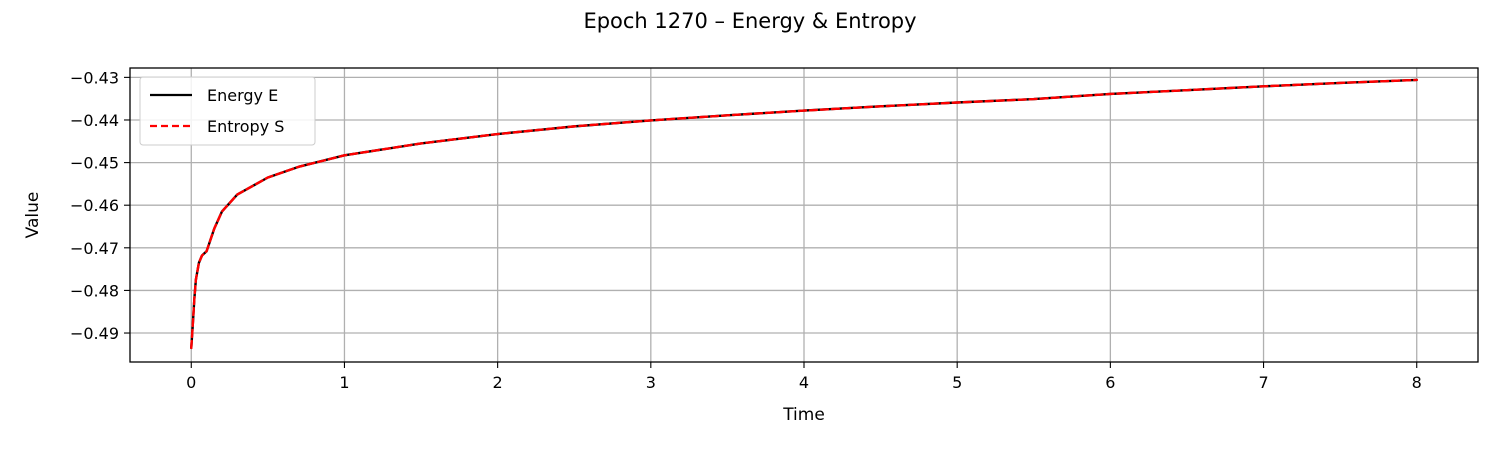 This screenshot has height=450, width=1500. What do you see at coordinates (1263, 382) in the screenshot?
I see `x-tick-label: 7` at bounding box center [1263, 382].